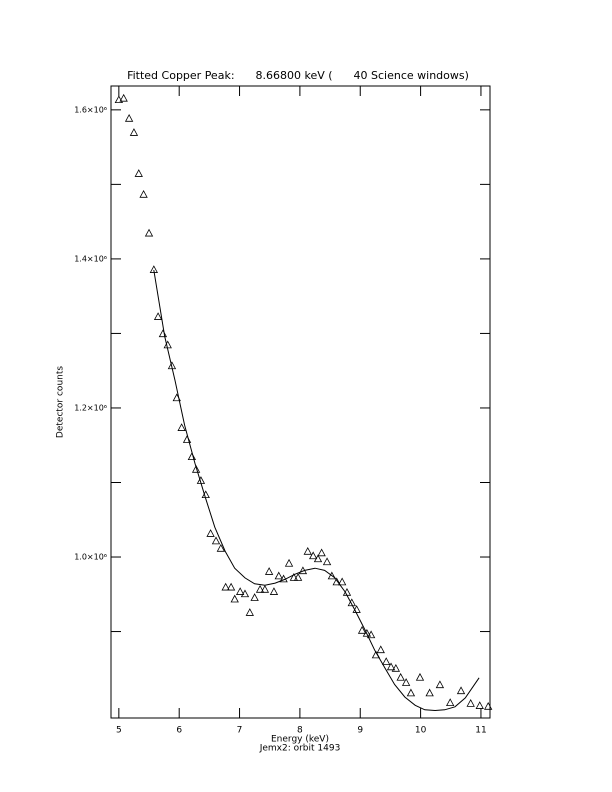 This screenshot has width=612, height=792. What do you see at coordinates (300, 740) in the screenshot?
I see `x-axis-label: Energy (keV)` at bounding box center [300, 740].